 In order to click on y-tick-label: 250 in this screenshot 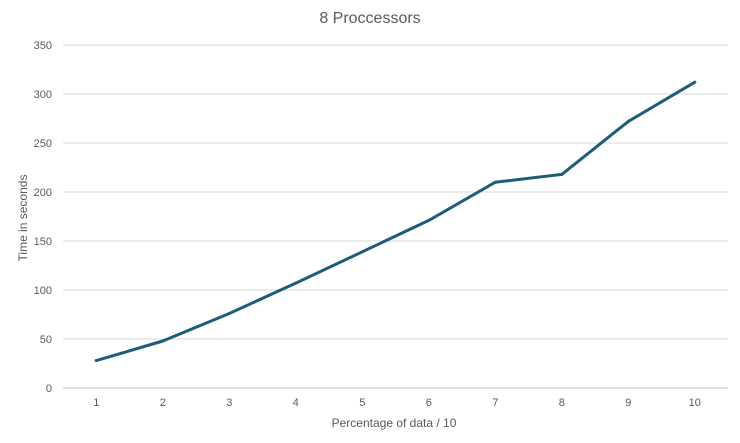, I will do `click(43, 144)`.